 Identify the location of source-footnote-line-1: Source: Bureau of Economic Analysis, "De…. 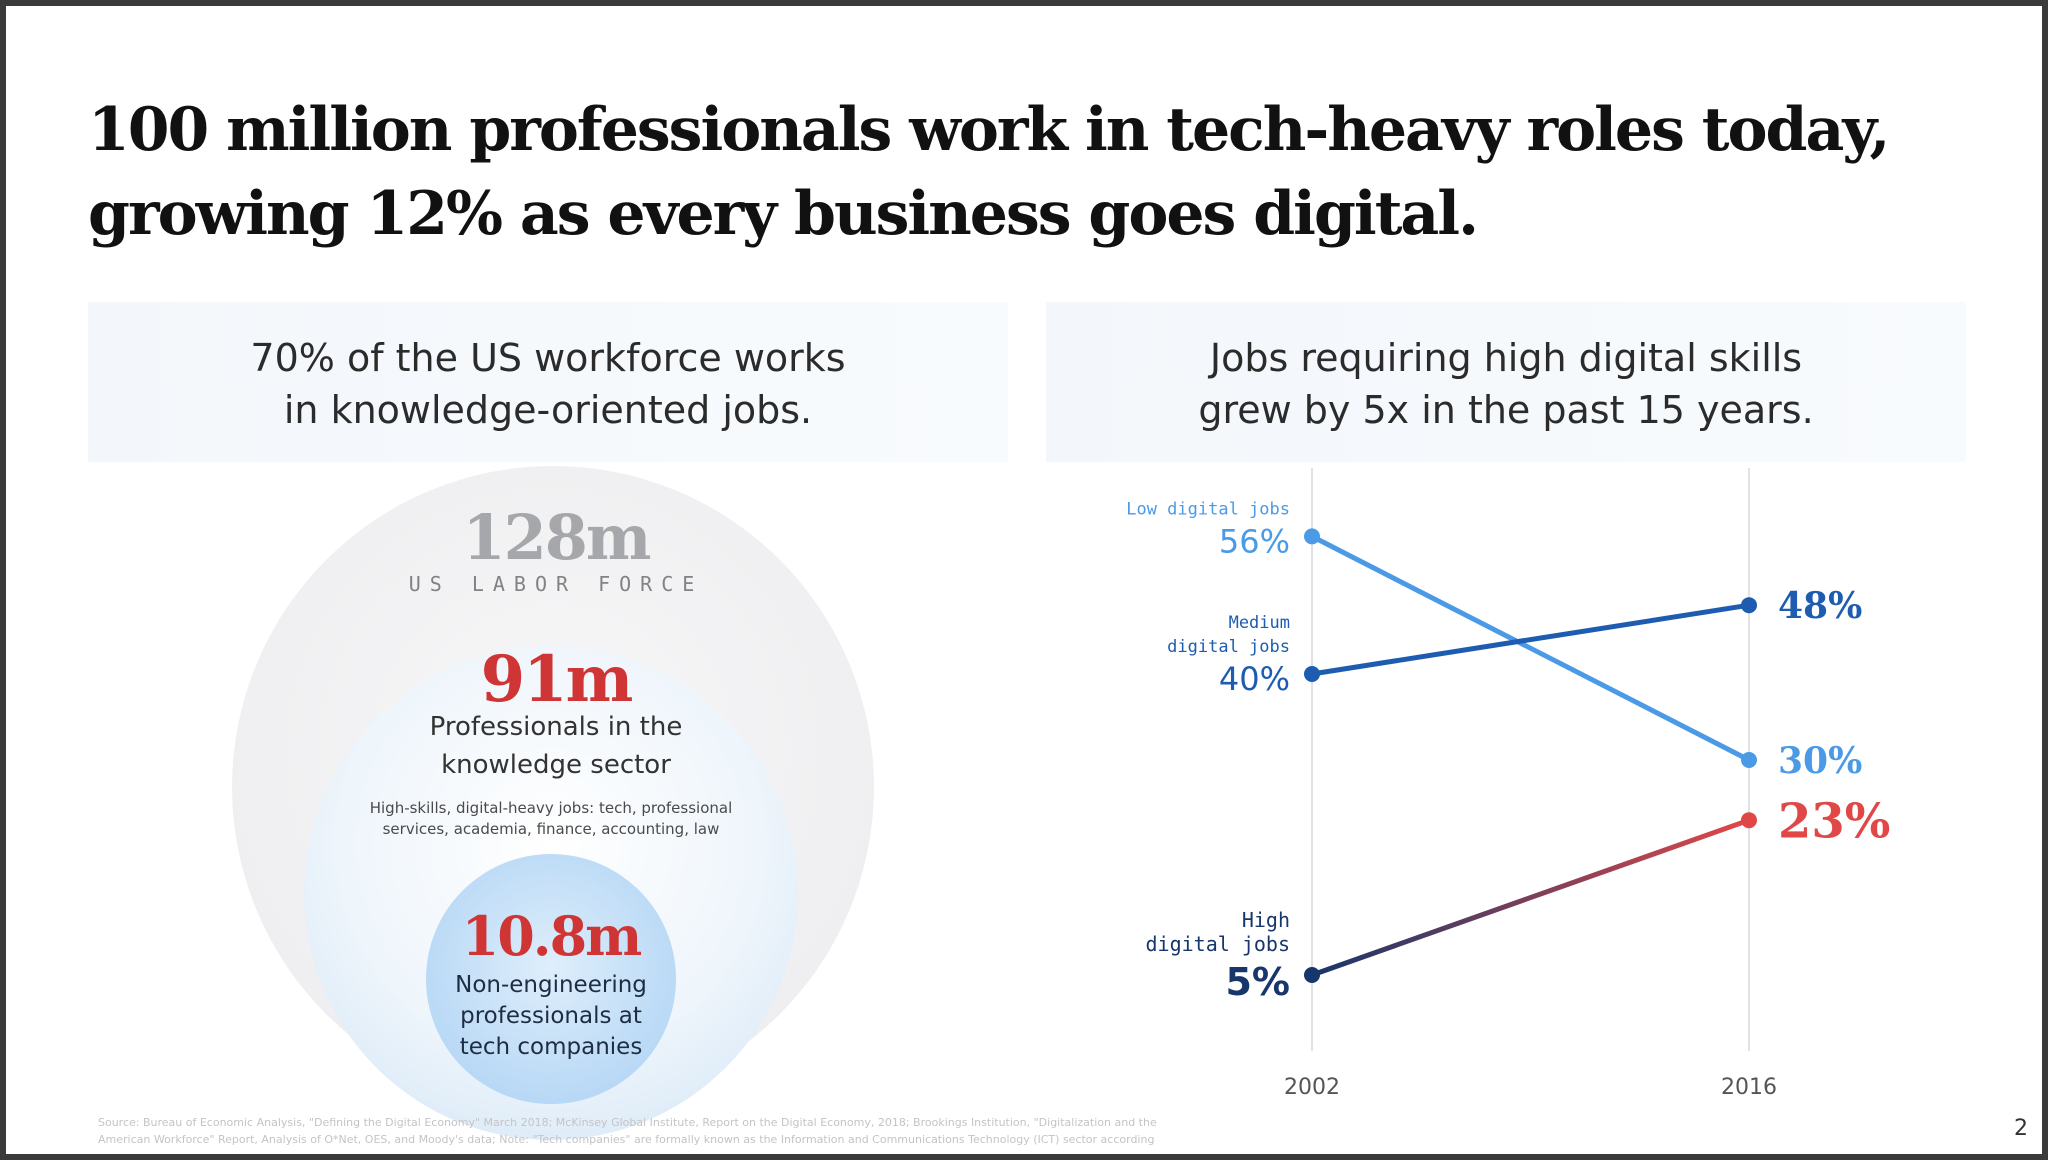
(627, 1122).